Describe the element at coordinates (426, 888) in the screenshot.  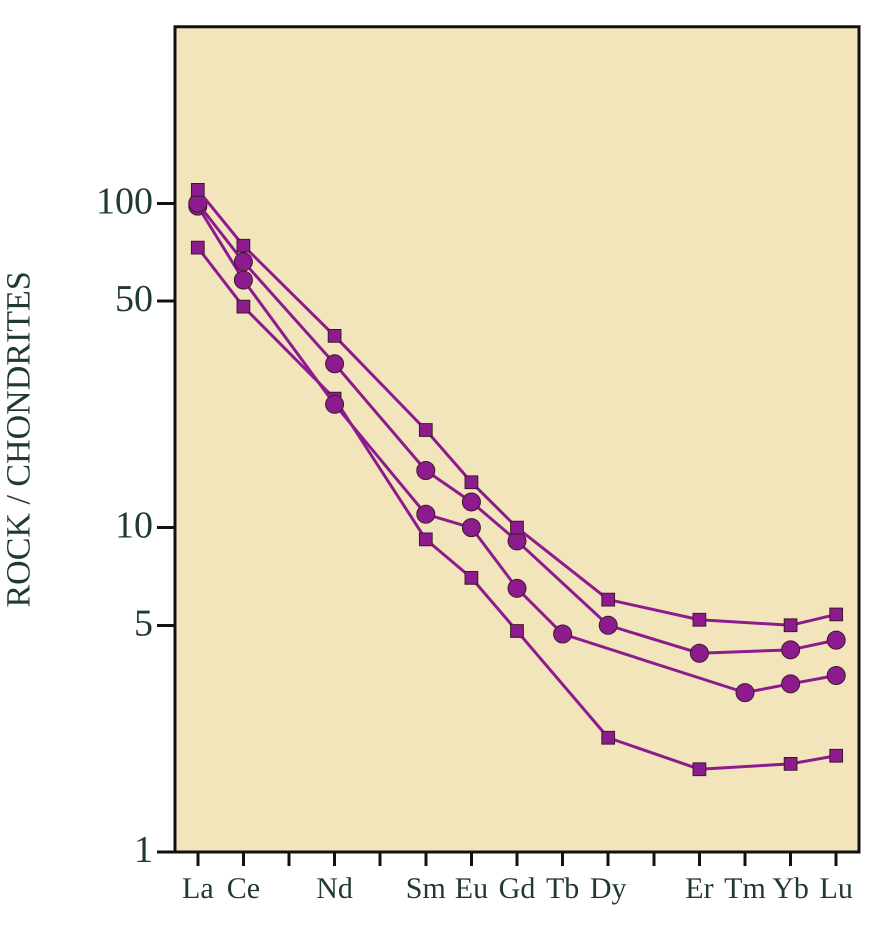
I see `x-tick-label: Sm` at that location.